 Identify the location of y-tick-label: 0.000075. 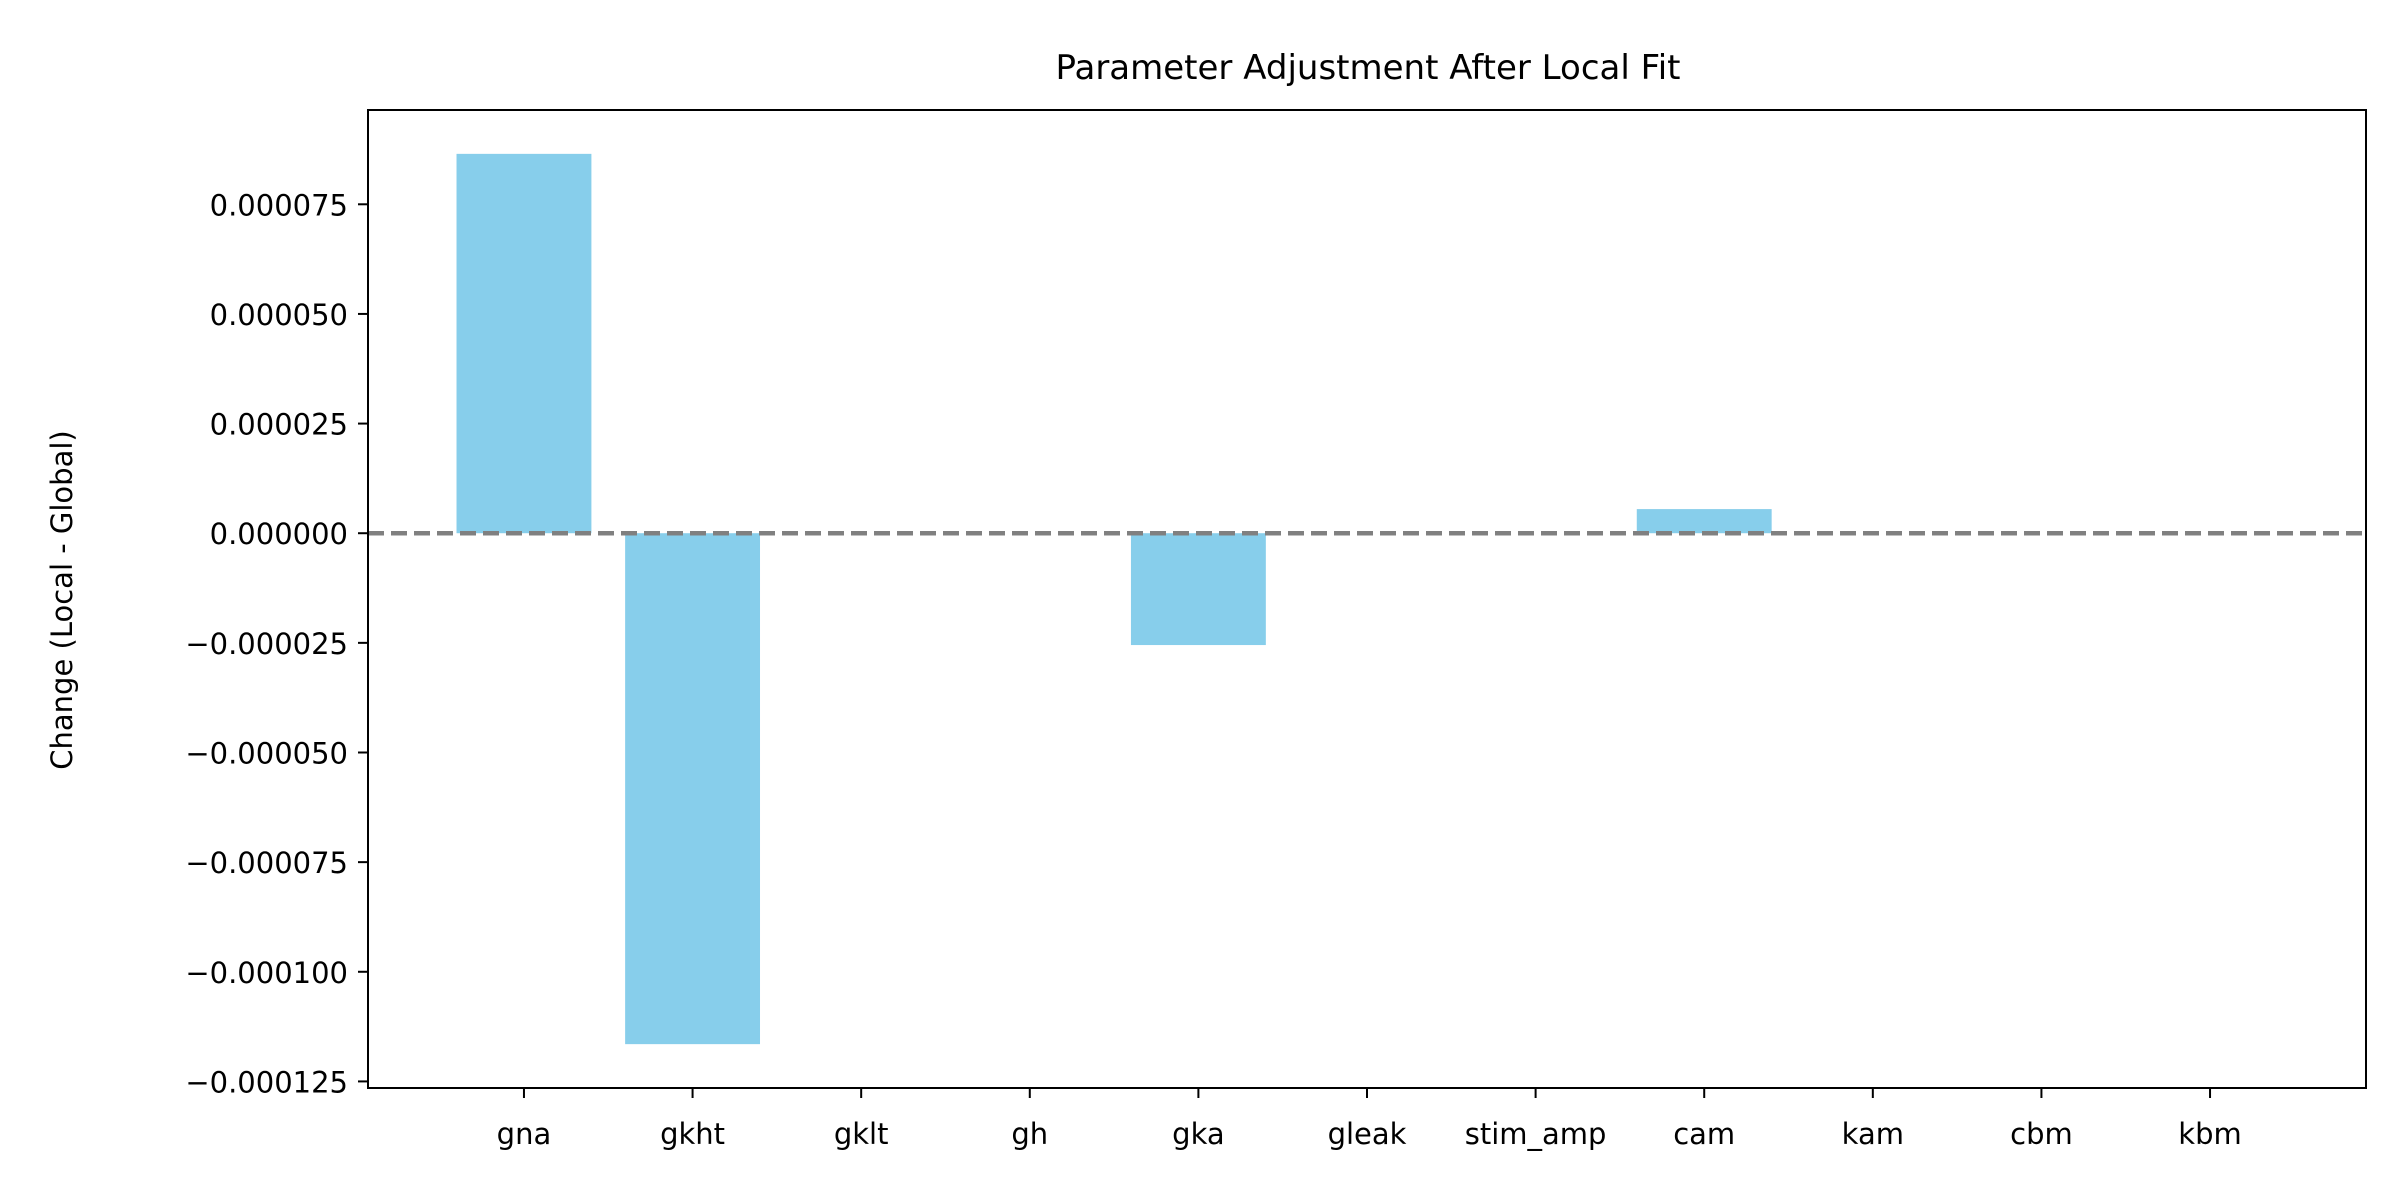
(279, 205).